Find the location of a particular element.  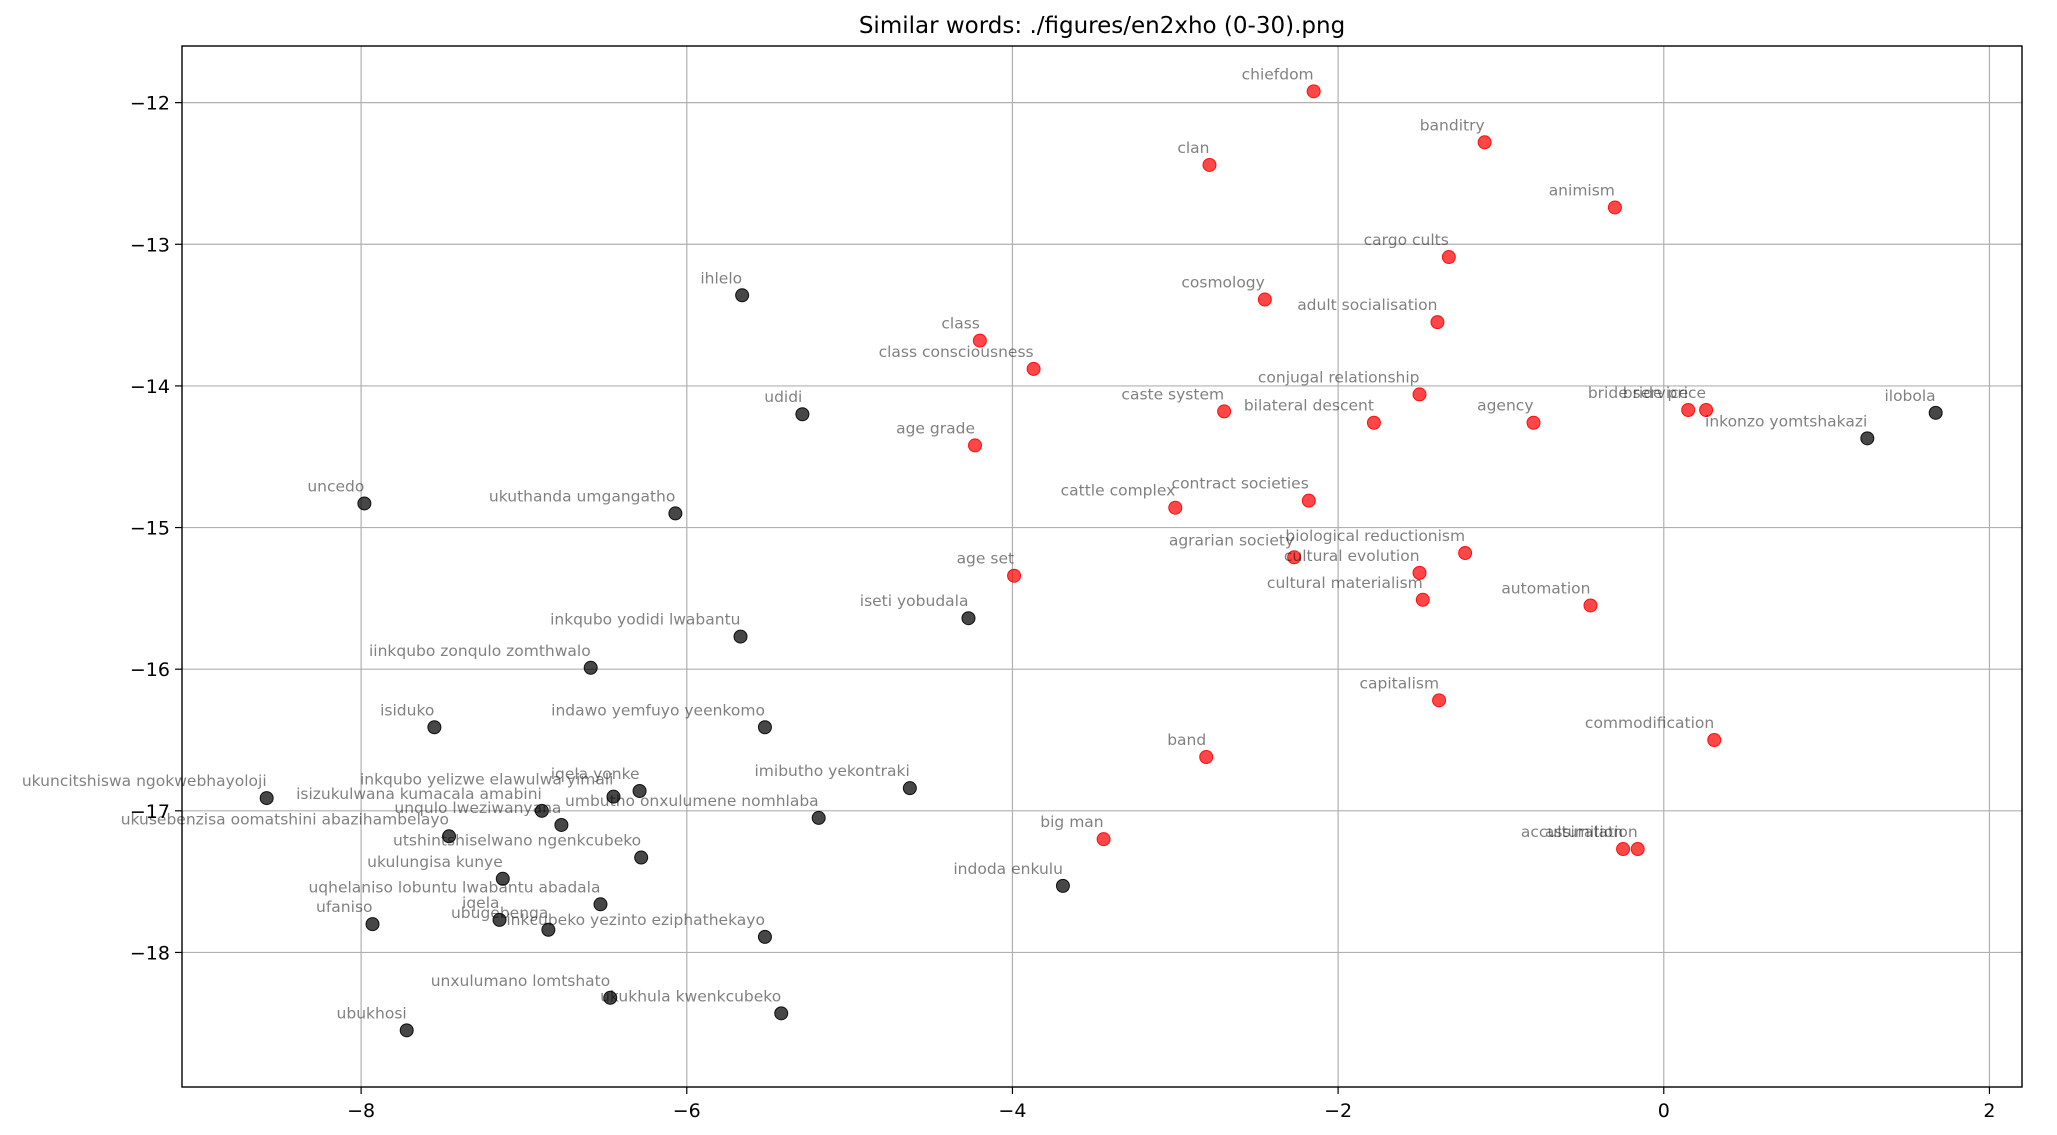

point-label: umbutho onxulumene nomhlaba is located at coordinates (692, 801).